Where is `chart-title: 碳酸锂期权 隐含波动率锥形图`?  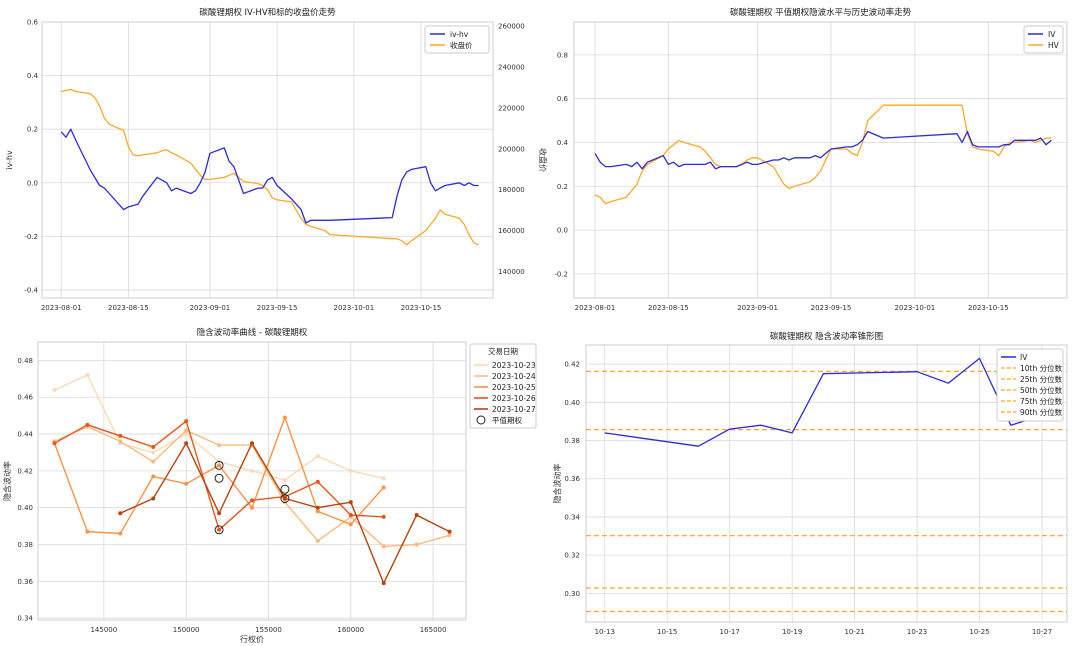
chart-title: 碳酸锂期权 隐含波动率锥形图 is located at coordinates (826, 336).